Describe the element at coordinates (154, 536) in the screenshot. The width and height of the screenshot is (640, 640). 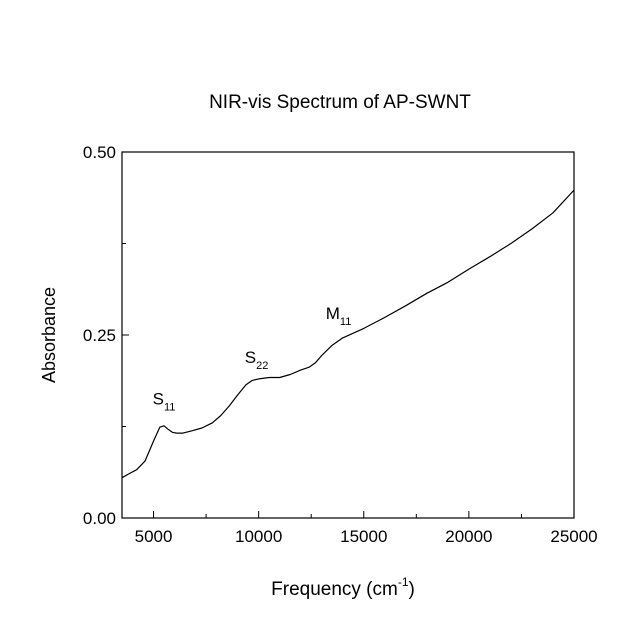
I see `x-tick-label: 5000` at that location.